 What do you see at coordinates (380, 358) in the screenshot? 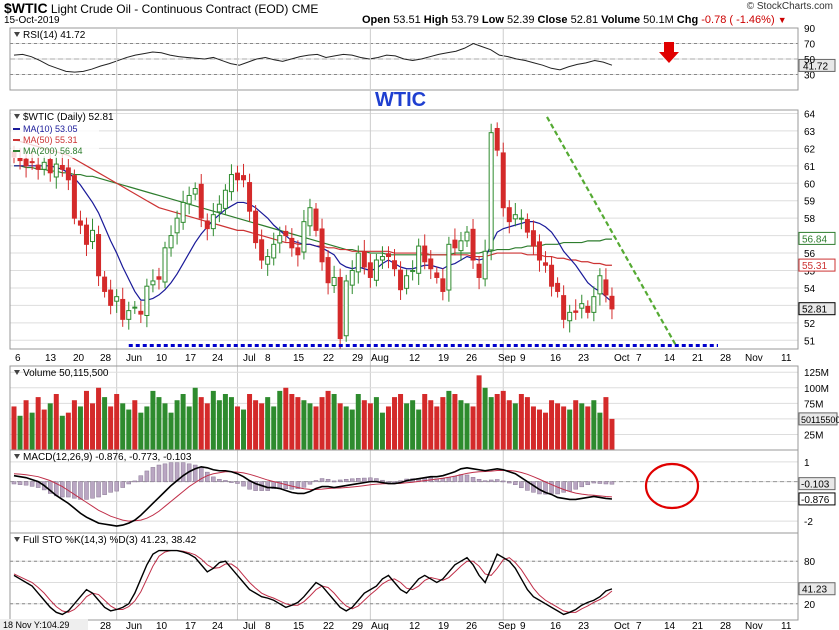
I see `x-tick-label: Aug` at bounding box center [380, 358].